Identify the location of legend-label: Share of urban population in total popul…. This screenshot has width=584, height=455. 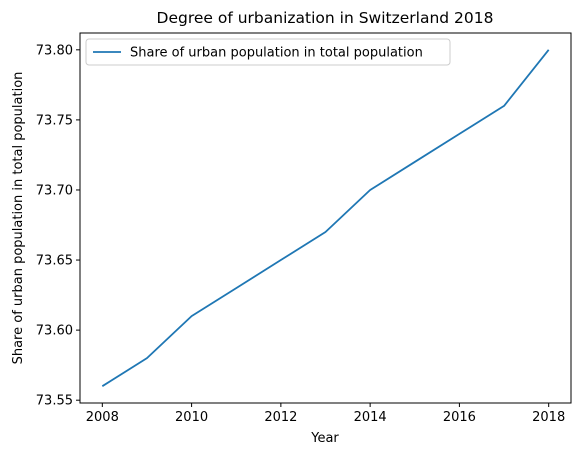
(276, 53).